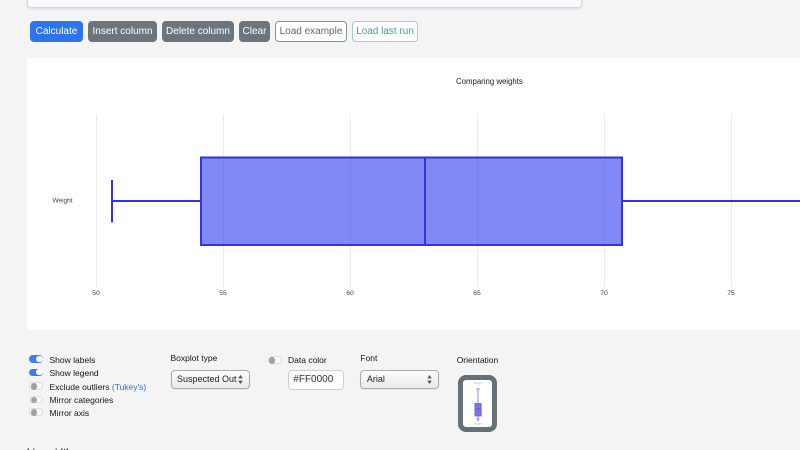 The image size is (800, 450). What do you see at coordinates (223, 293) in the screenshot?
I see `svg-text: 55` at bounding box center [223, 293].